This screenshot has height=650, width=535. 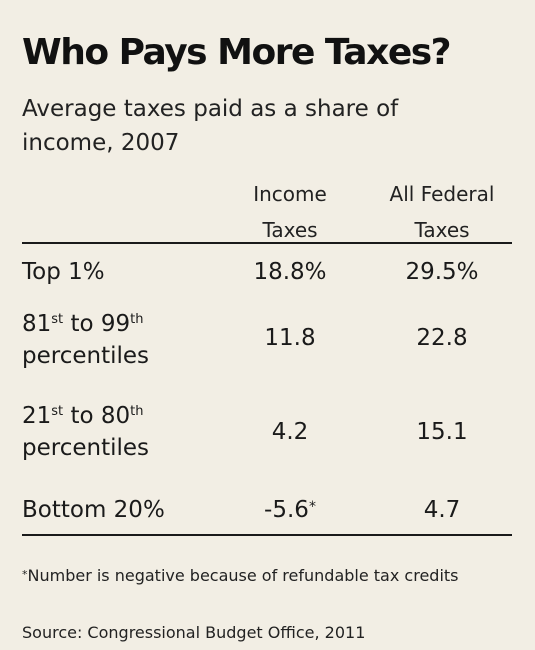 What do you see at coordinates (37, 324) in the screenshot?
I see `row-label-part: 81` at bounding box center [37, 324].